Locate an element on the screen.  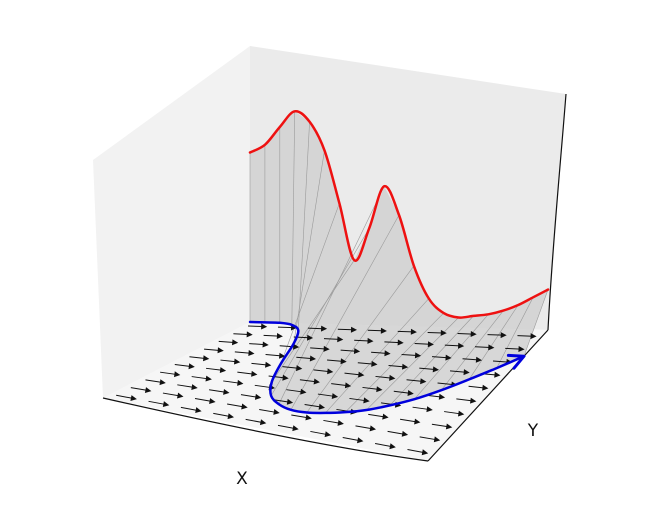
z-axis-line is located at coordinates (557, 212).